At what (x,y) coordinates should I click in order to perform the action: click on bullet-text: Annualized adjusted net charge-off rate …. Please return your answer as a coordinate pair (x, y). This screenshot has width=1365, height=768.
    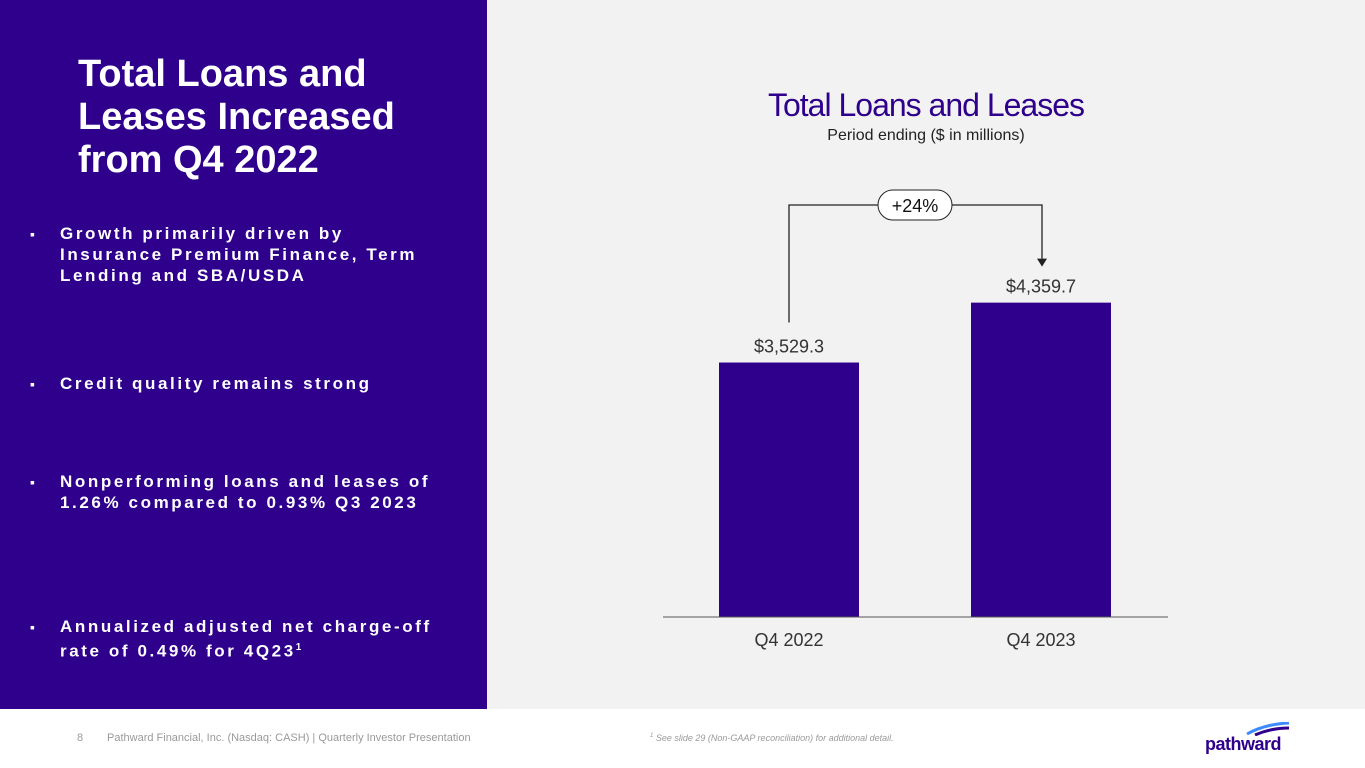
    Looking at the image, I should click on (246, 639).